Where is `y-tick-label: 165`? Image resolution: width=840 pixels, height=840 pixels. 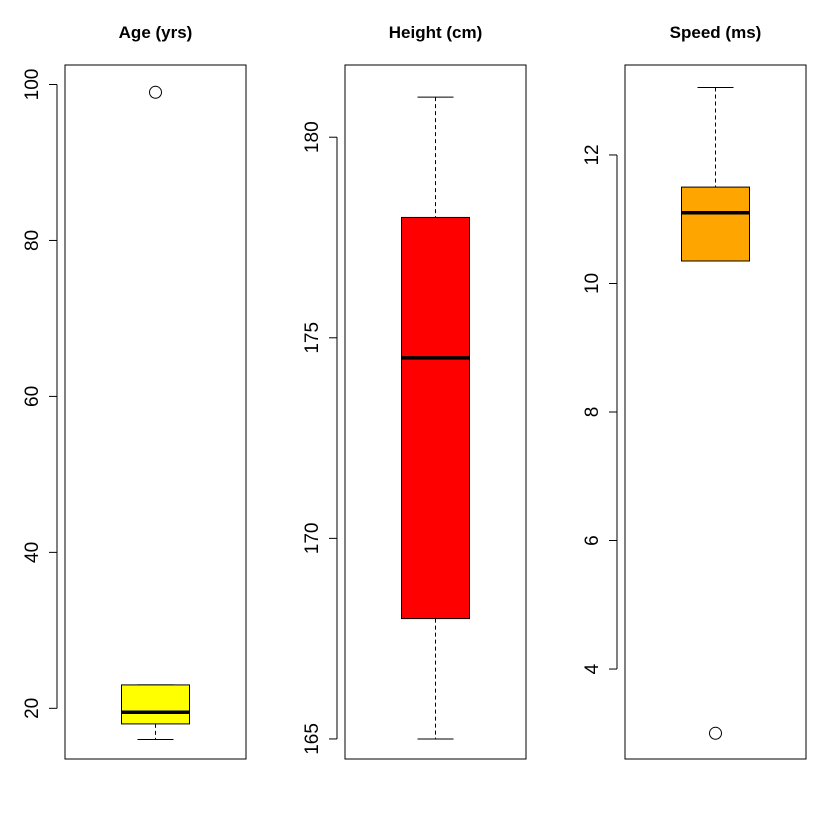
y-tick-label: 165 is located at coordinates (312, 739).